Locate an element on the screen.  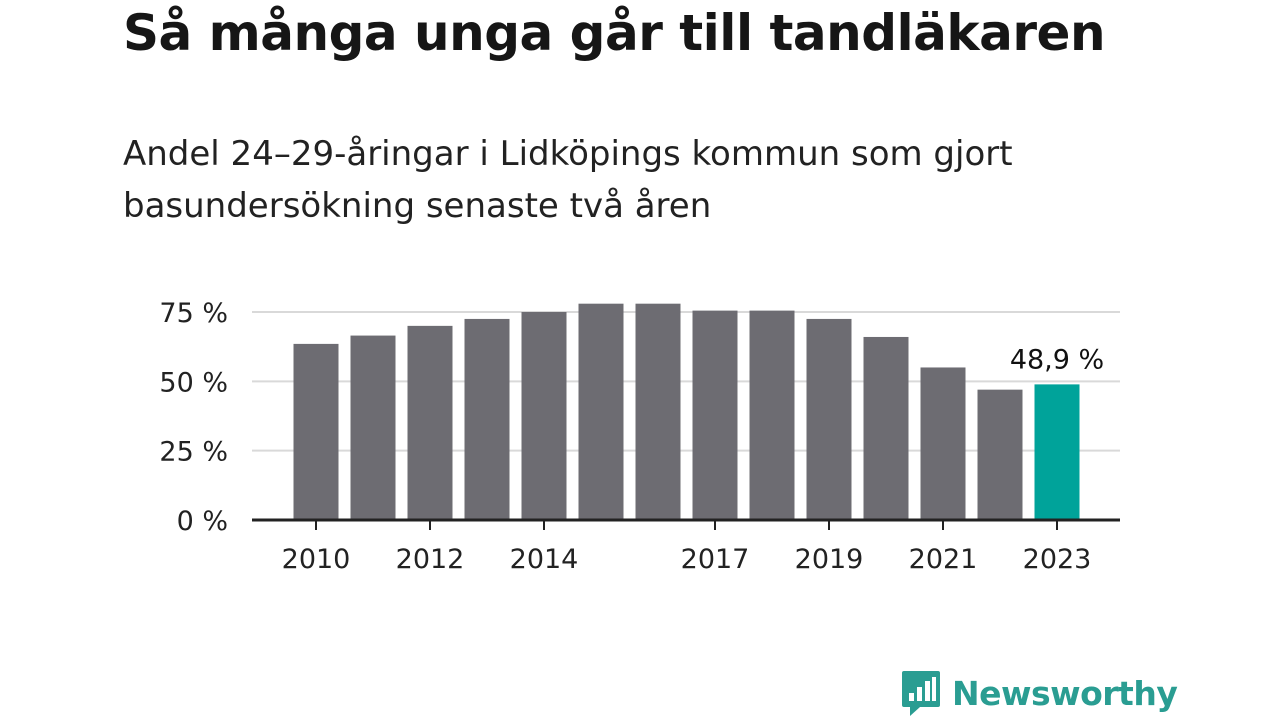
bar-2011 is located at coordinates (373, 427).